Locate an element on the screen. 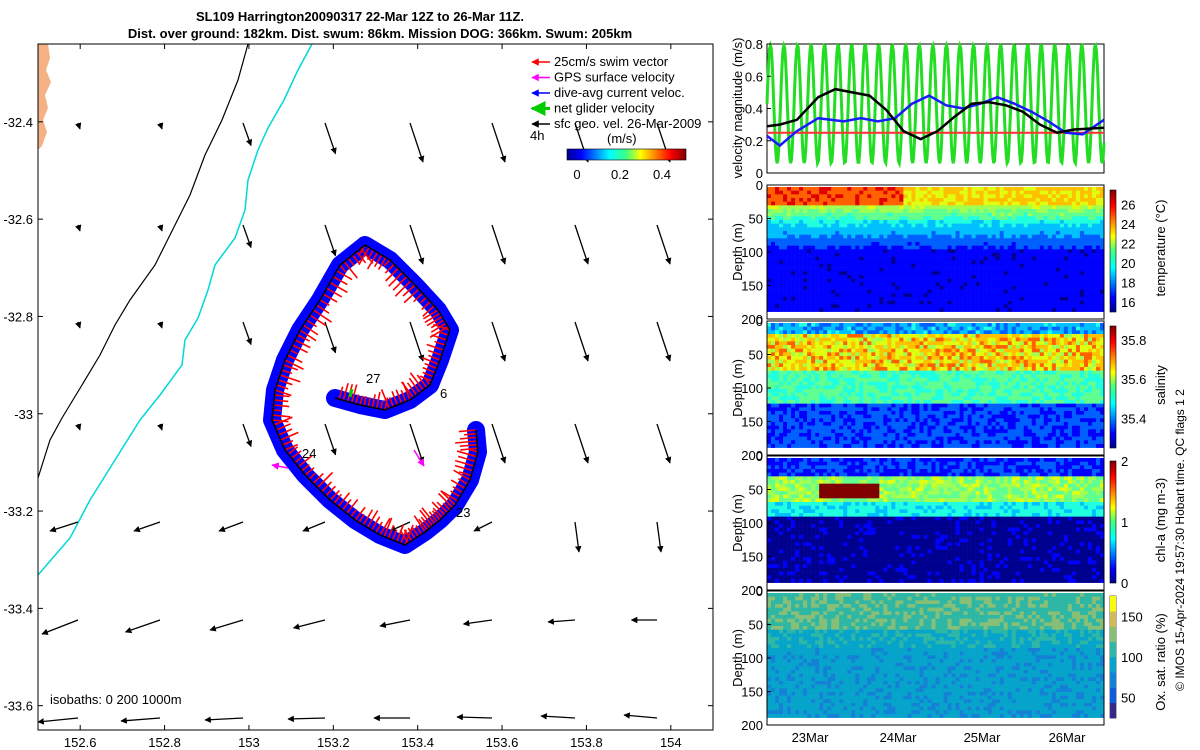  series-gps-surface-velocity is located at coordinates (935, 104).